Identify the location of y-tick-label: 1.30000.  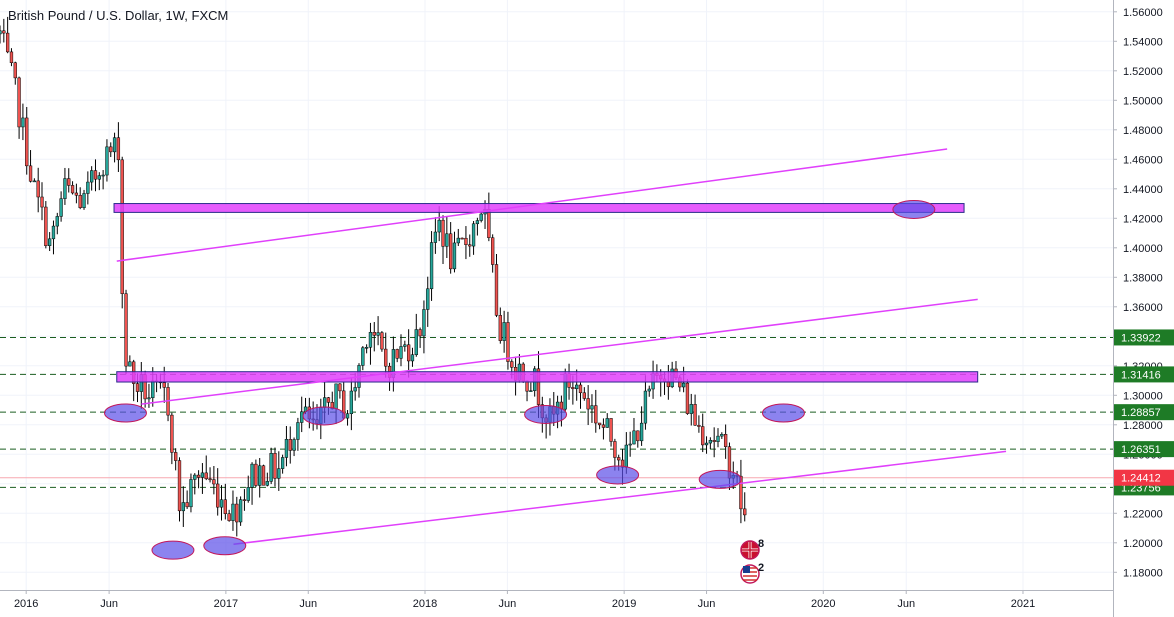
(1143, 396).